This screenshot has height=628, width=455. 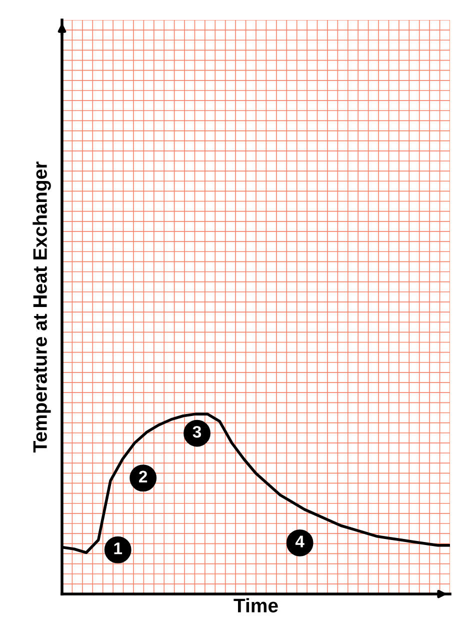 What do you see at coordinates (143, 476) in the screenshot?
I see `annotation: 2` at bounding box center [143, 476].